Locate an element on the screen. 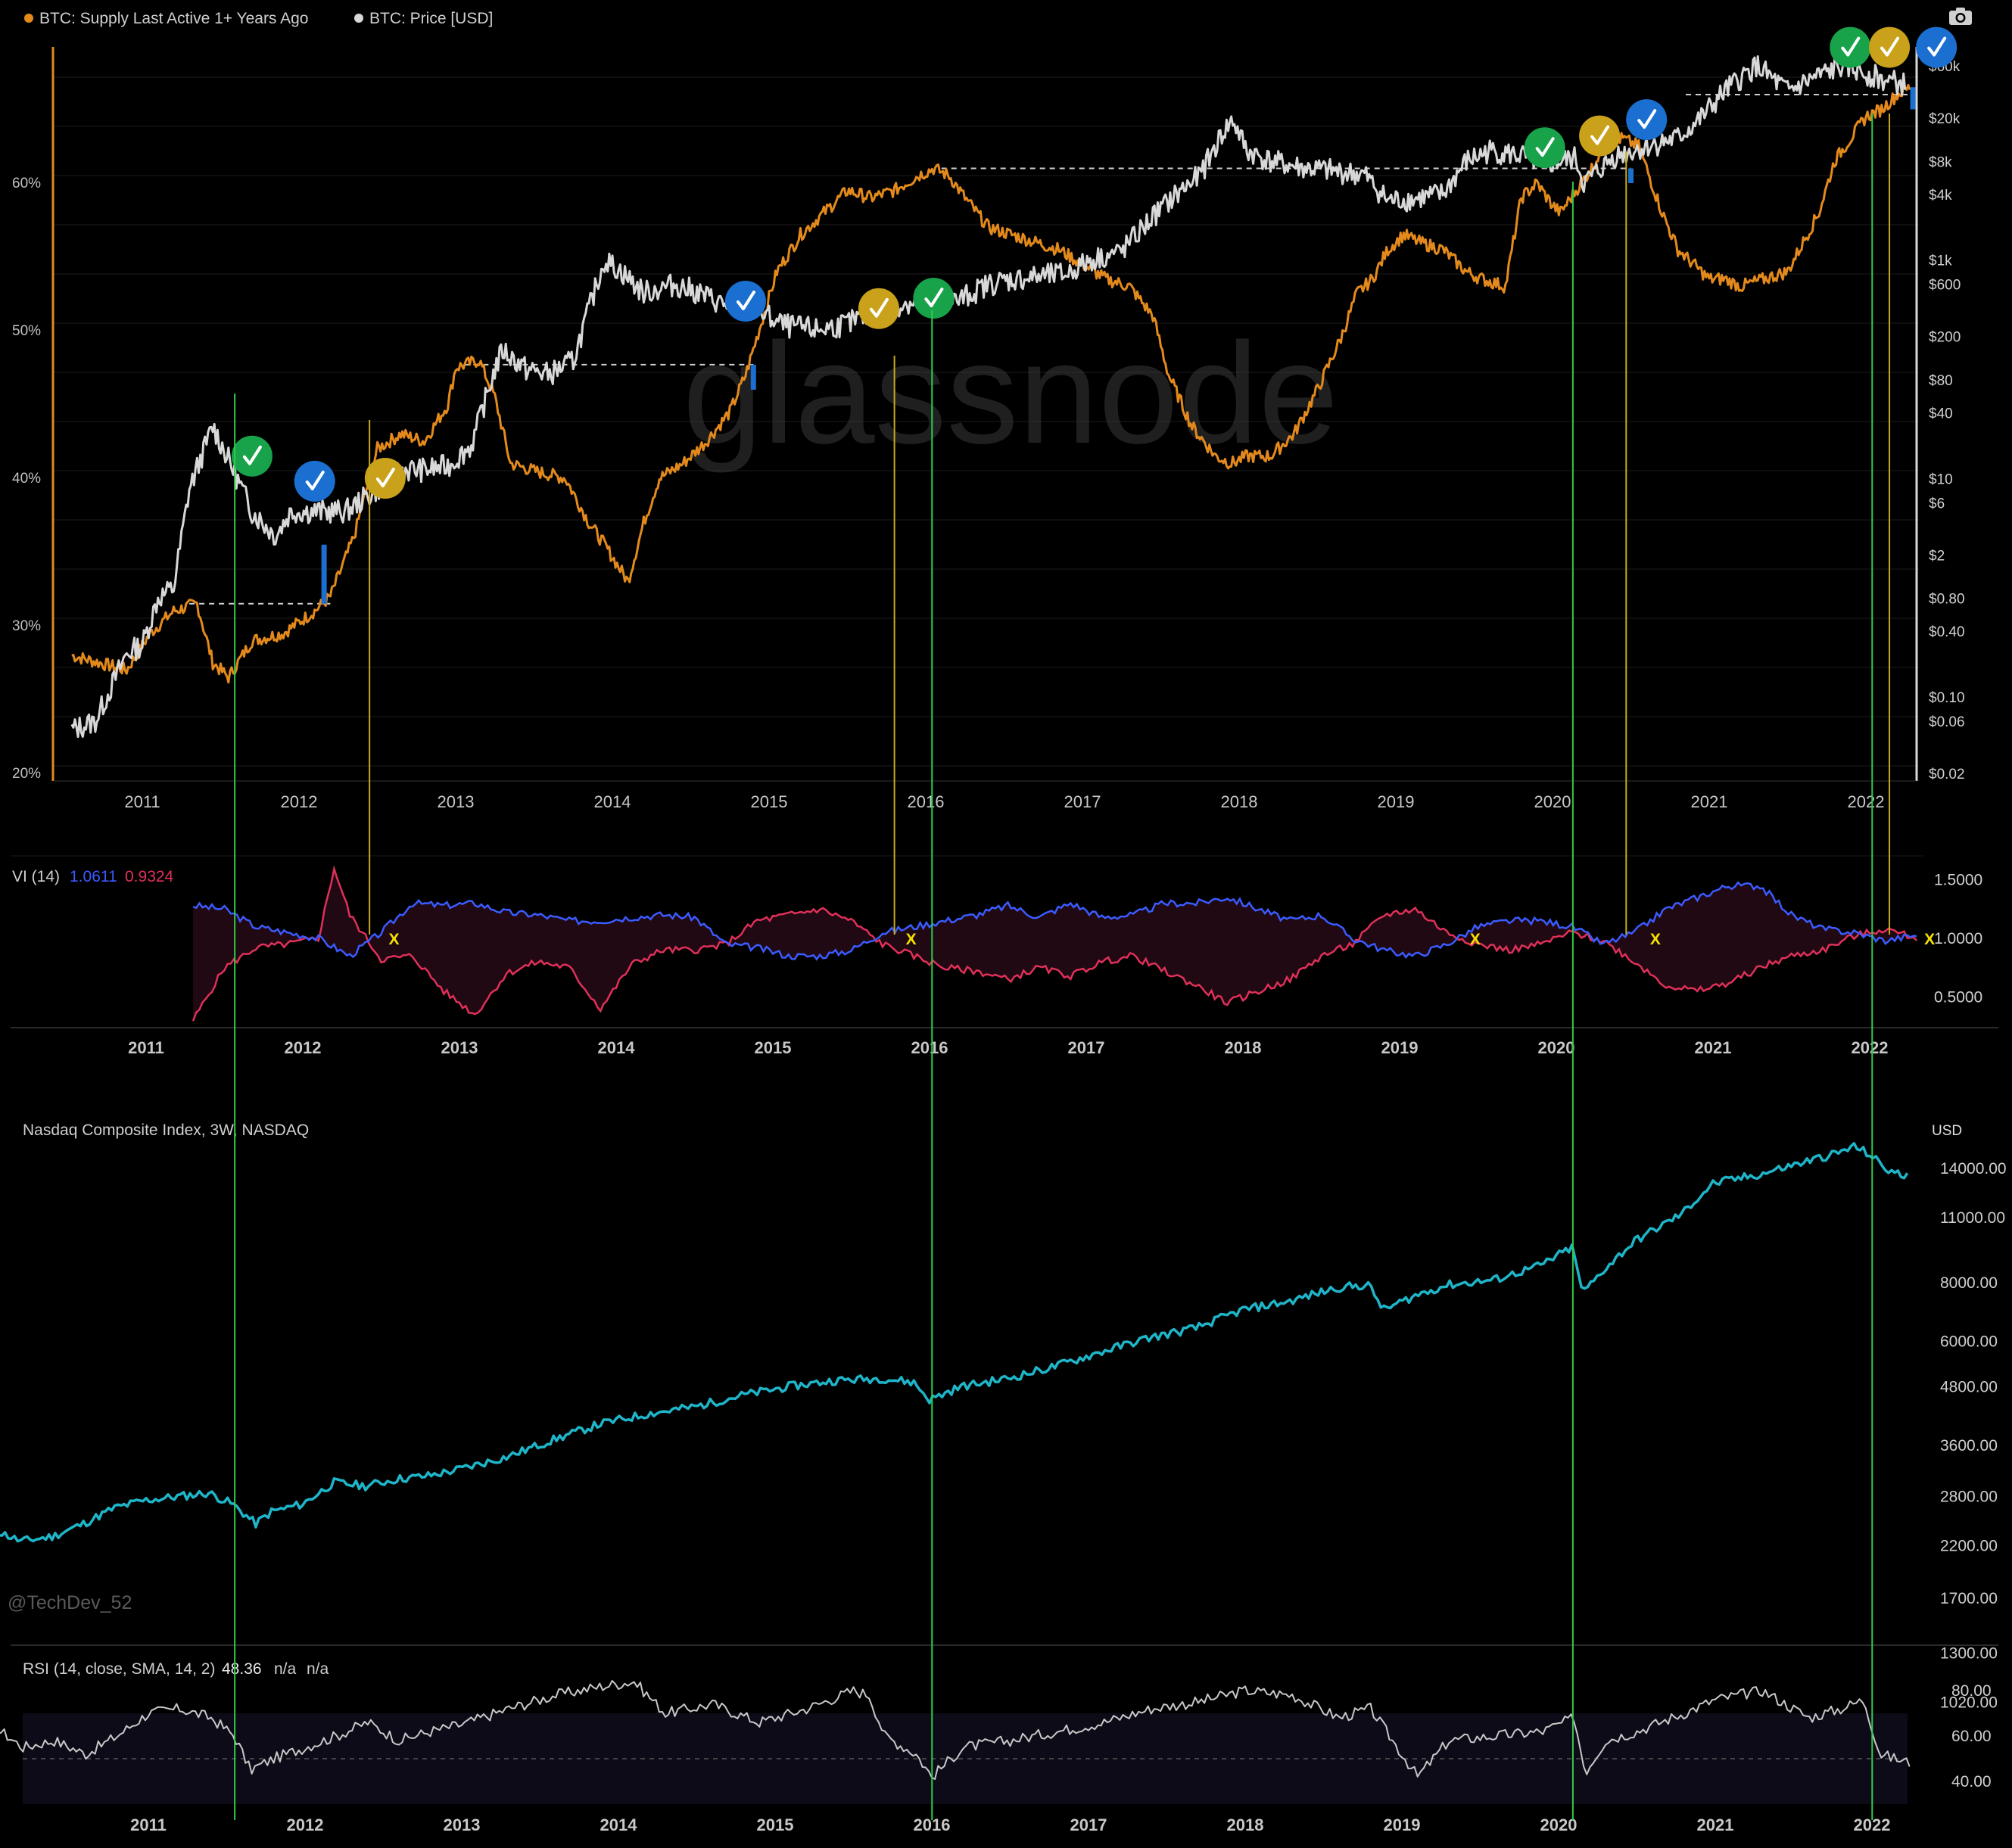 The height and width of the screenshot is (1848, 2012). y-right-tick-label: $2 is located at coordinates (1937, 556).